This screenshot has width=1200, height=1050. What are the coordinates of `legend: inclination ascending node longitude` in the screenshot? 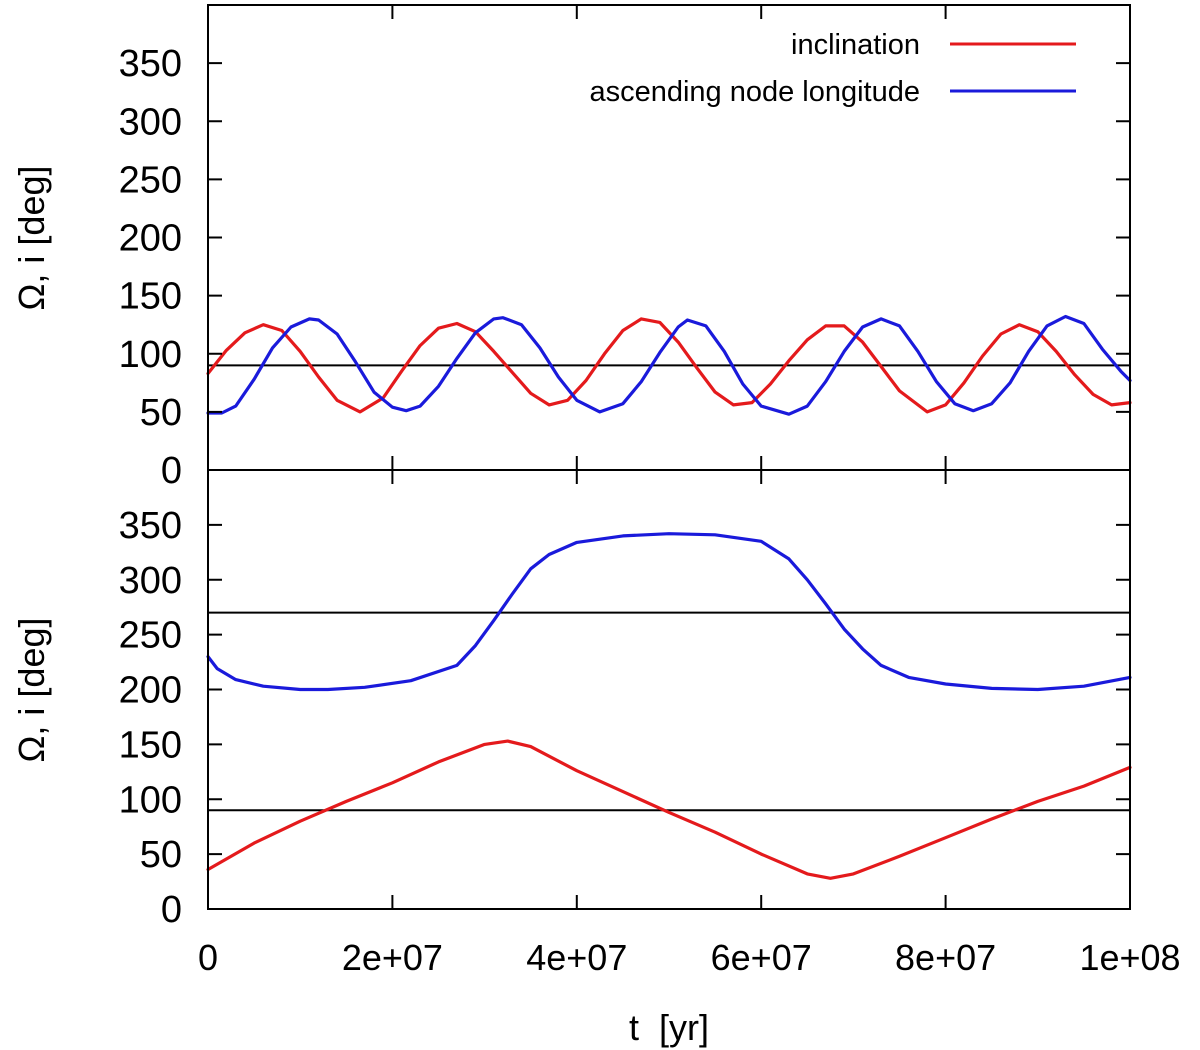 It's located at (832, 68).